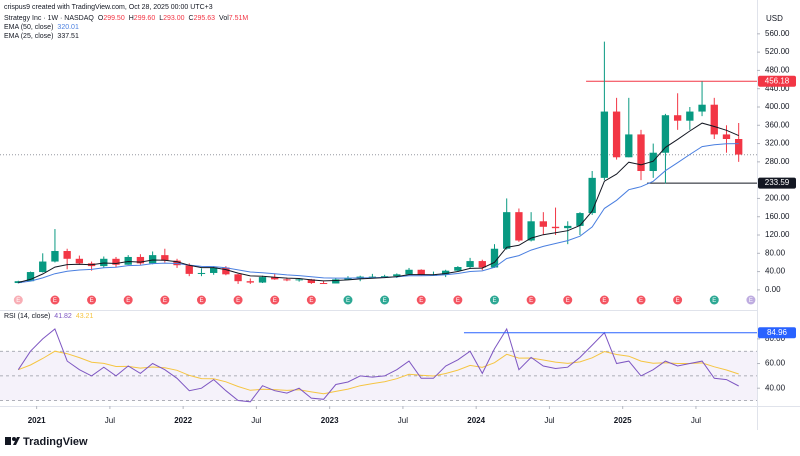  What do you see at coordinates (49, 18) in the screenshot?
I see `legend-text: Strategy Inc · 1W · NASDAQ` at bounding box center [49, 18].